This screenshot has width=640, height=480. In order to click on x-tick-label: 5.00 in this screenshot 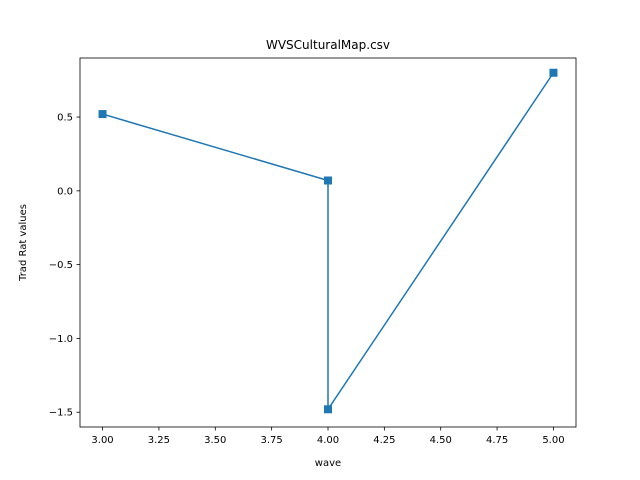, I will do `click(553, 440)`.